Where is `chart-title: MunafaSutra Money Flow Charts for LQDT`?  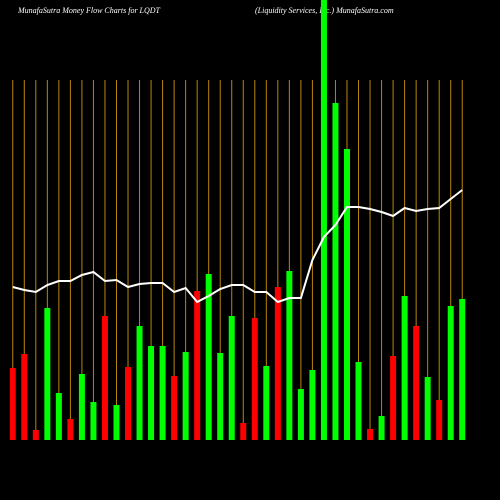
chart-title: MunafaSutra Money Flow Charts for LQDT is located at coordinates (89, 10).